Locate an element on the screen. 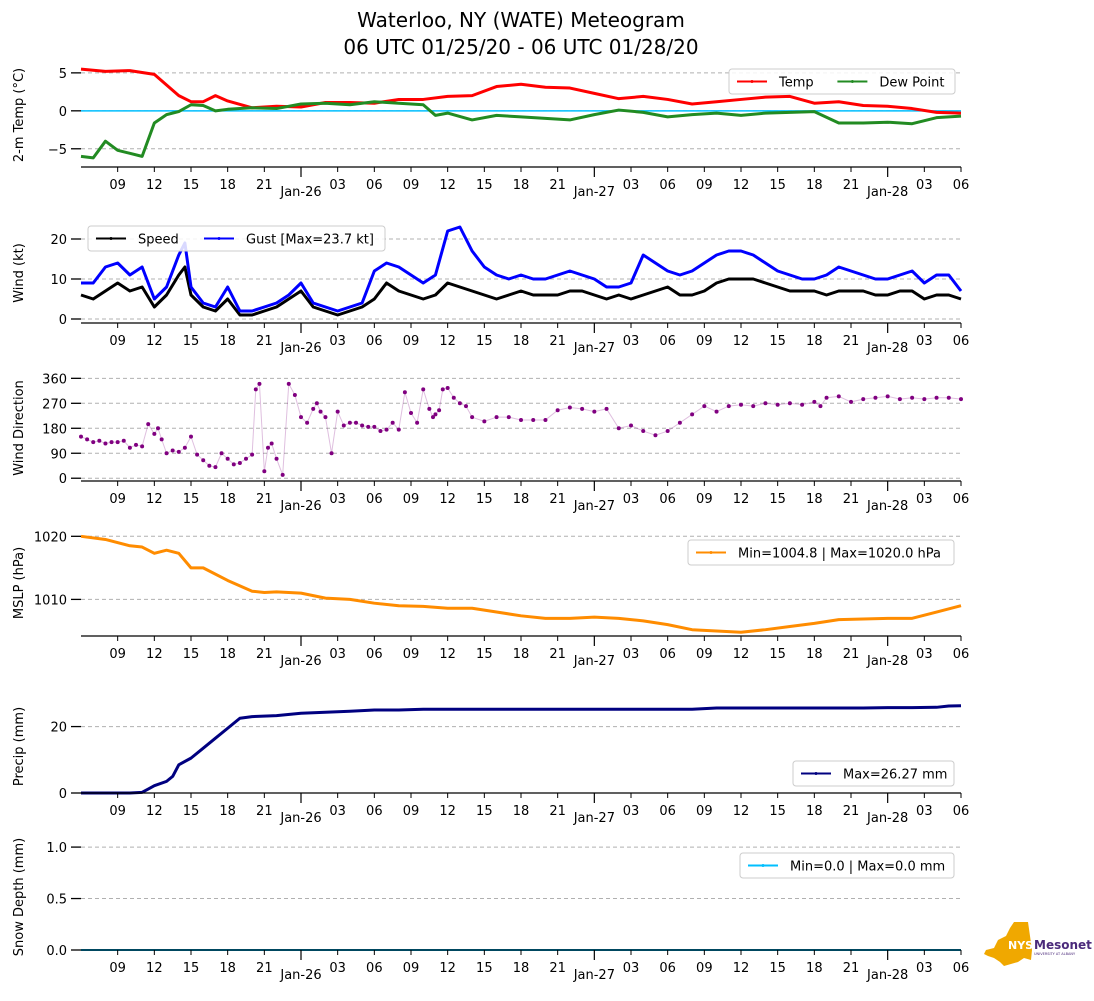 Image resolution: width=1094 pixels, height=1001 pixels. y-tick-label: 90 is located at coordinates (58, 454).